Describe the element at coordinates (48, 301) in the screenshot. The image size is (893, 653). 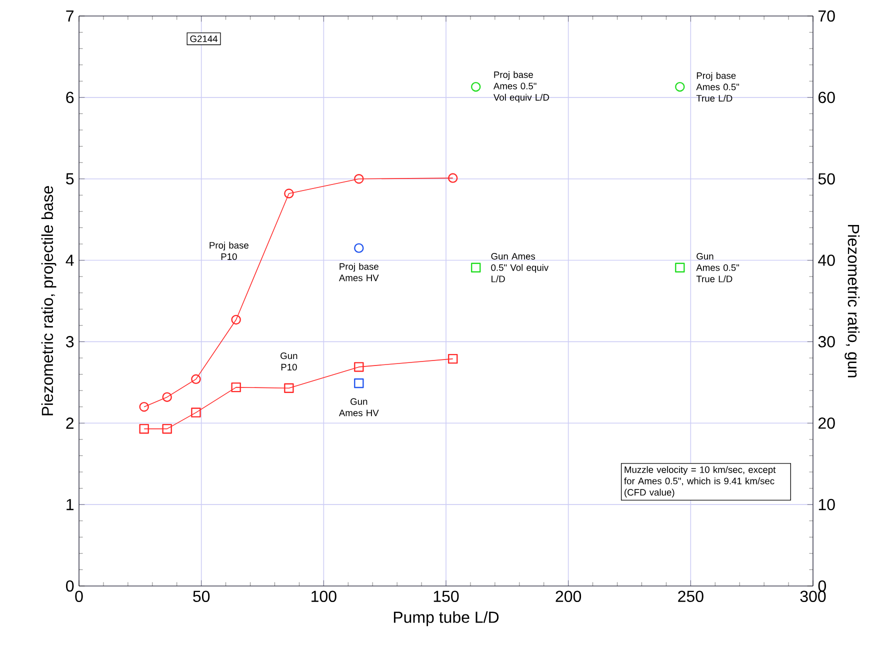
I see `y-axis-title: Piezometric ratio, projectile base` at that location.